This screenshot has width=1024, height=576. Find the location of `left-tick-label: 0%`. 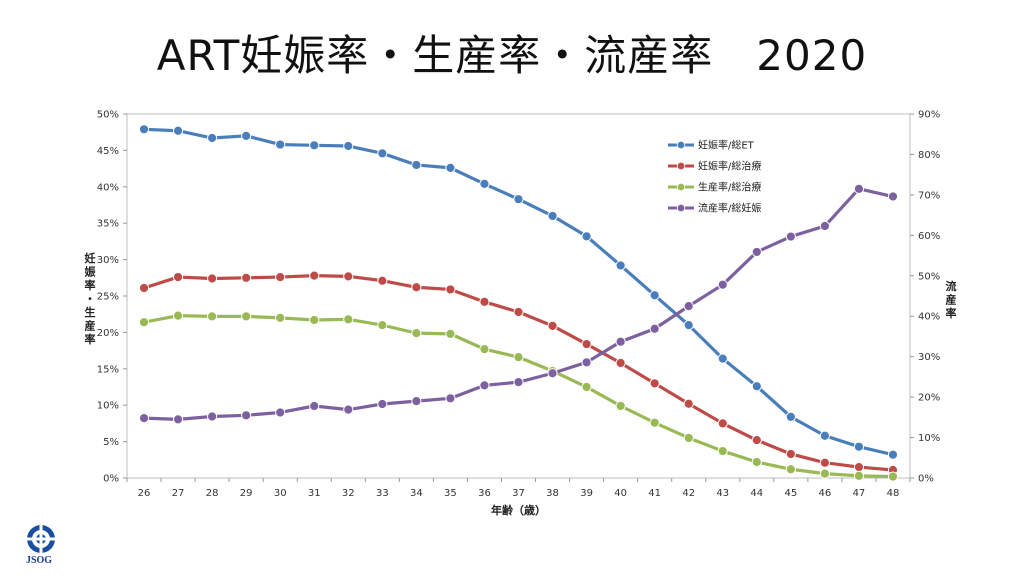

left-tick-label: 0% is located at coordinates (111, 479).